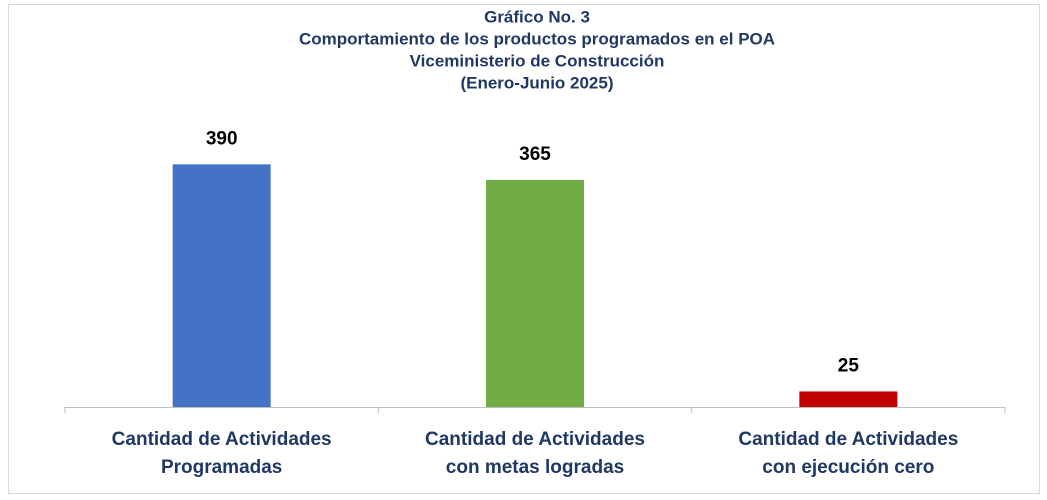  I want to click on chart-title: (Enero-Junio 2025), so click(536, 82).